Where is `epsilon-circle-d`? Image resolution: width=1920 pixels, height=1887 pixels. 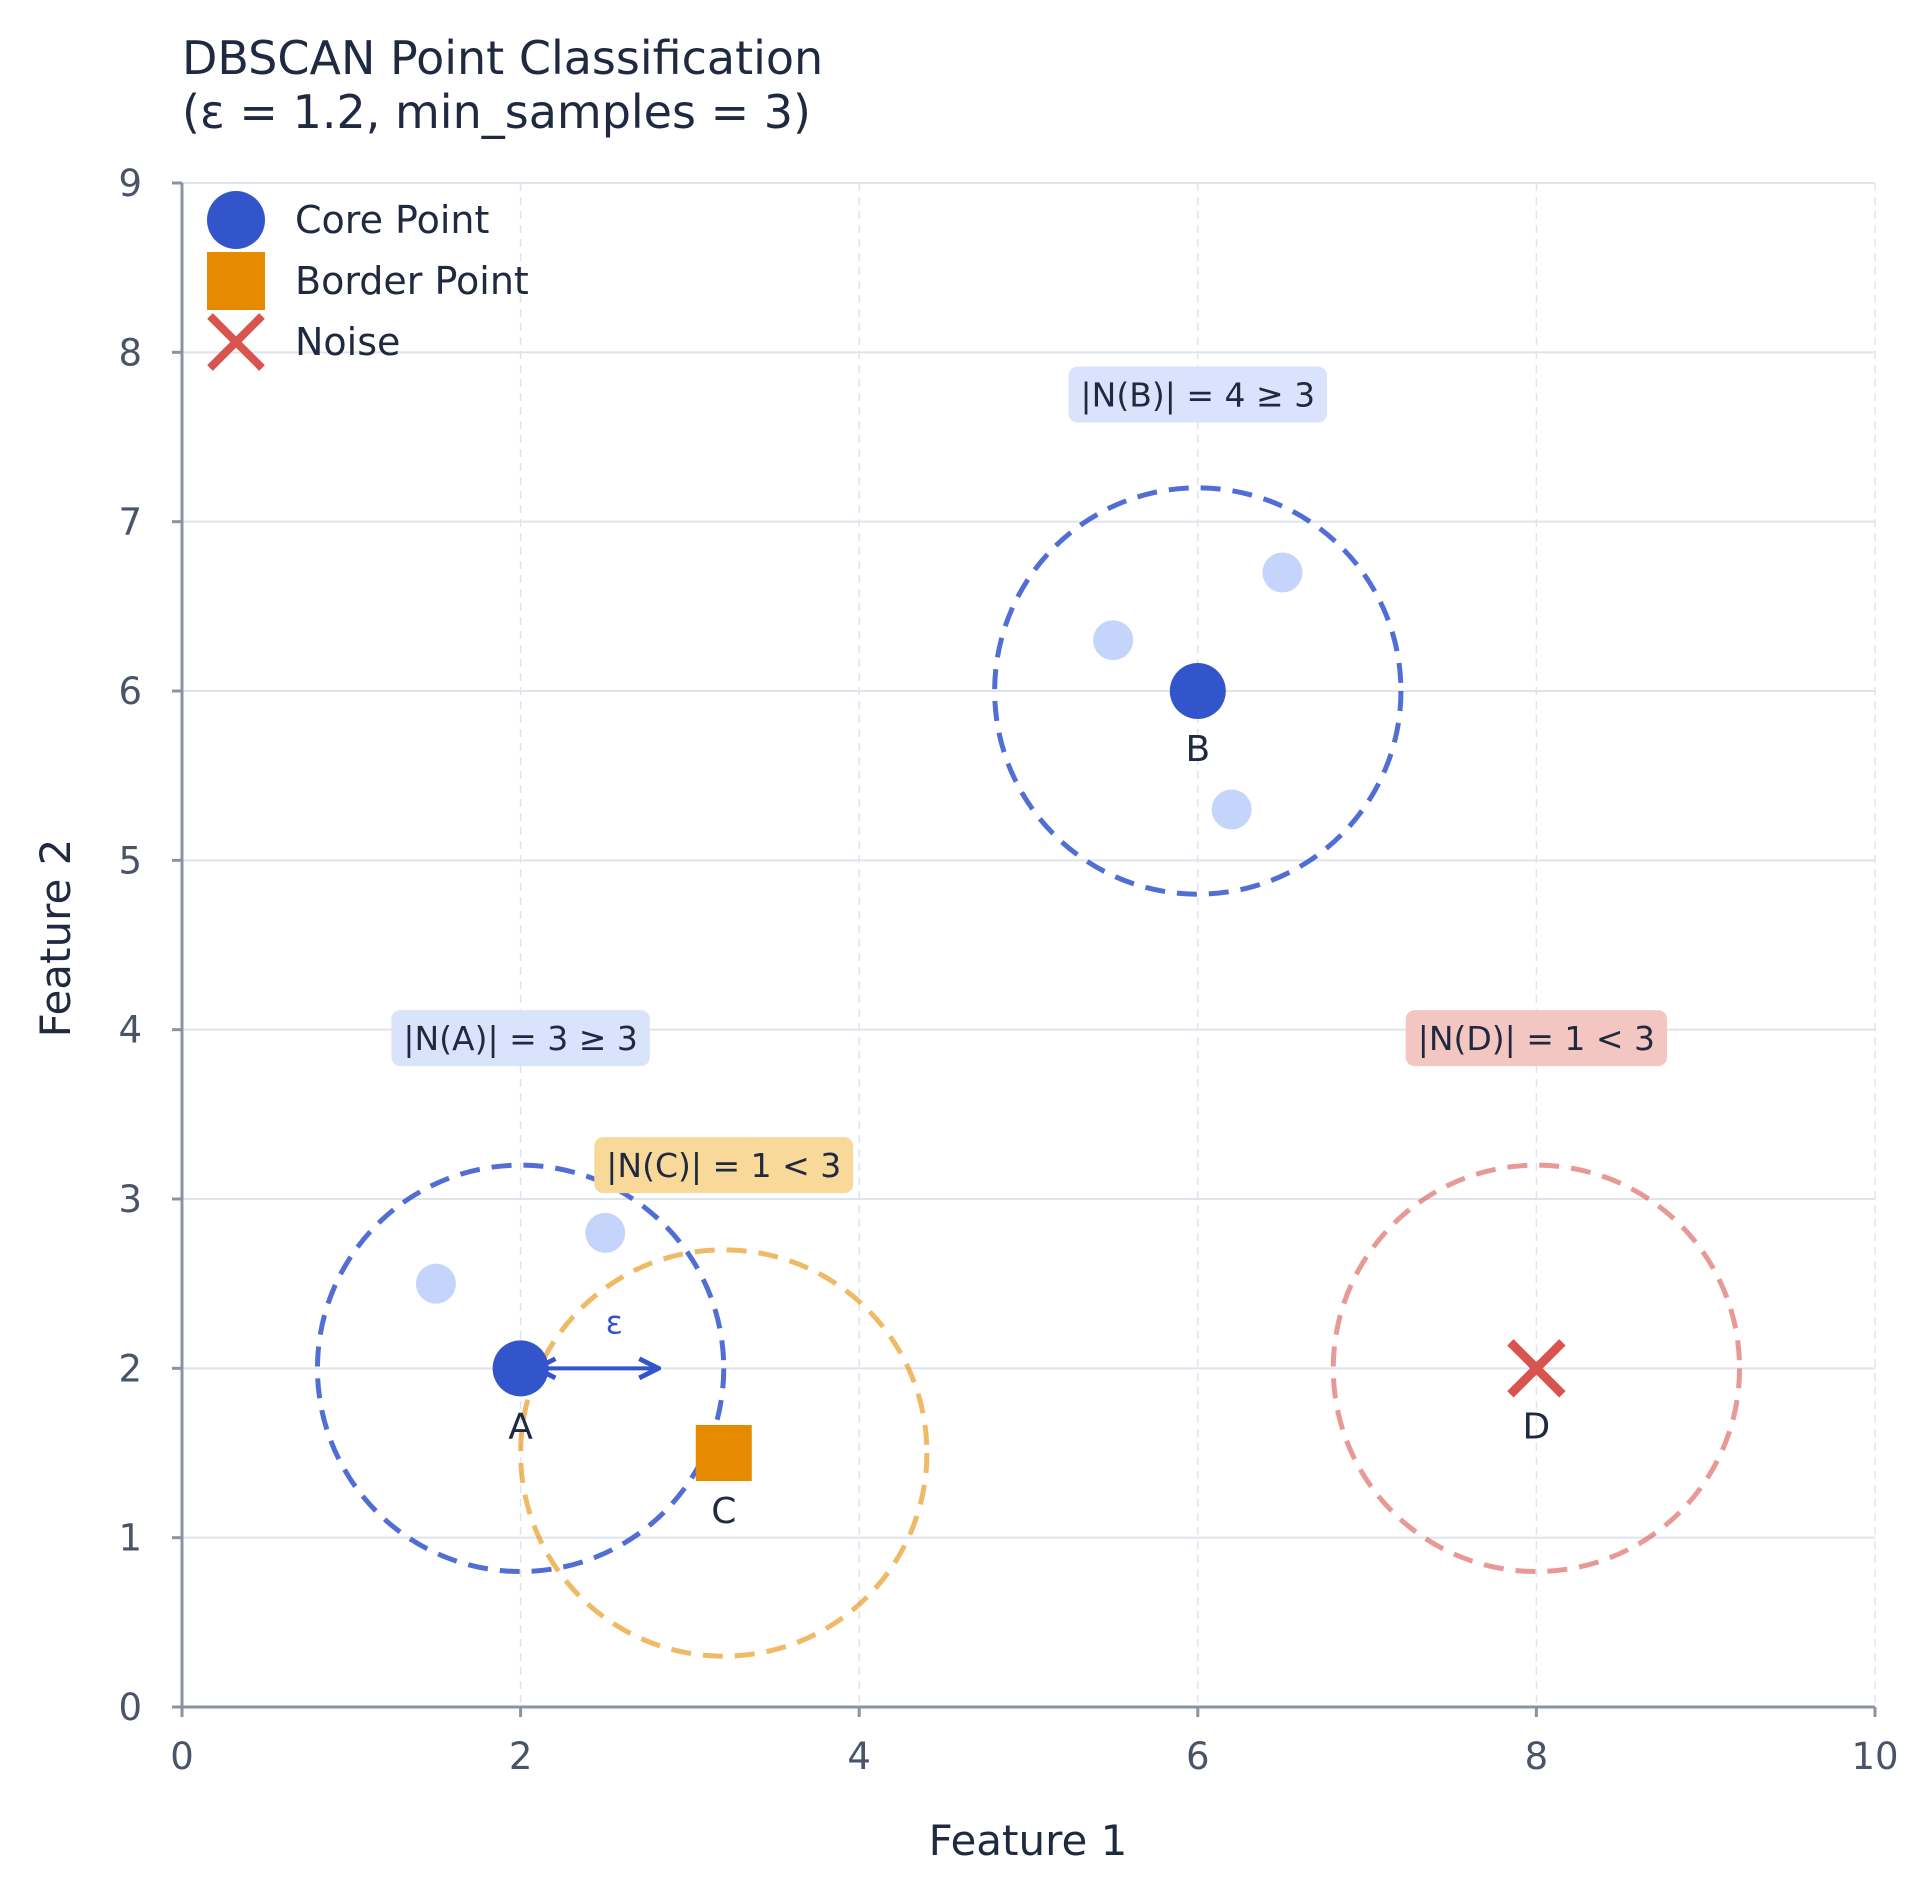 epsilon-circle-d is located at coordinates (1536, 1368).